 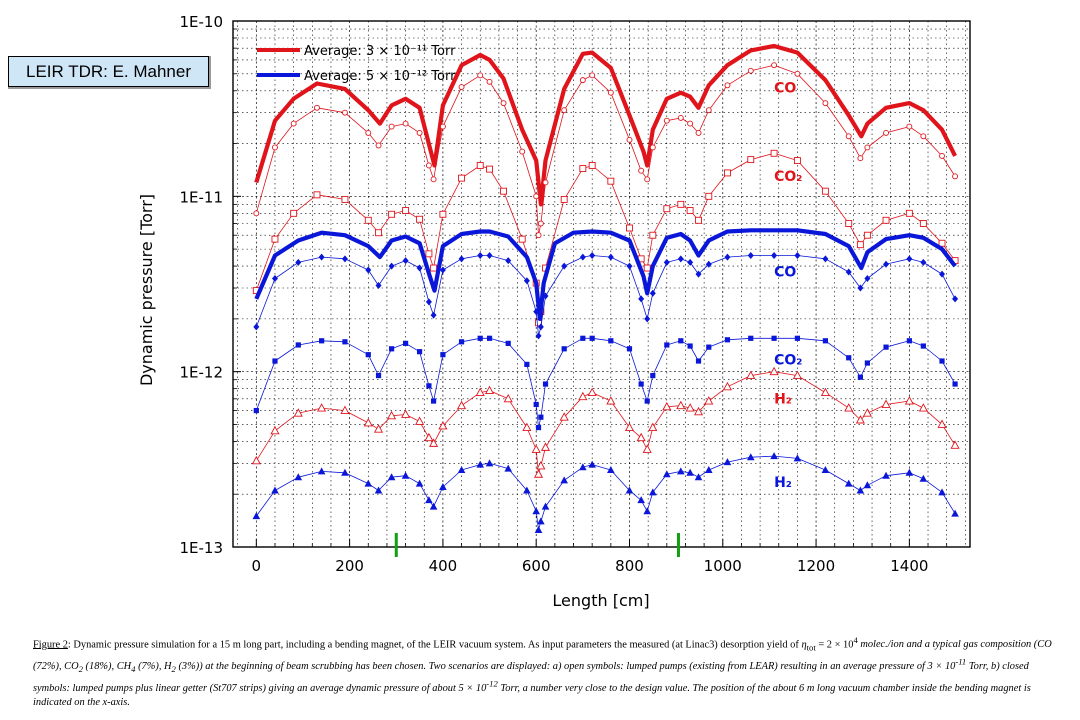 What do you see at coordinates (785, 272) in the screenshot?
I see `series-annotation: CO` at bounding box center [785, 272].